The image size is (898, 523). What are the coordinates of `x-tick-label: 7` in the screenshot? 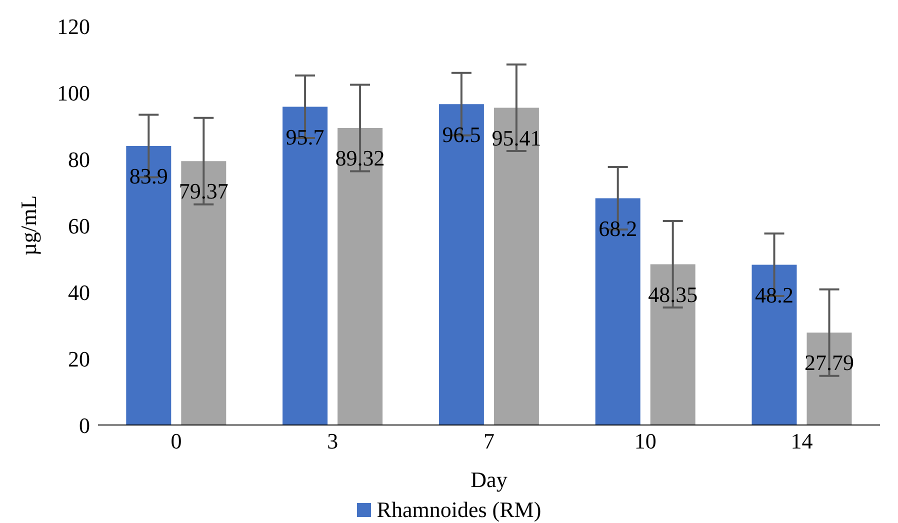 It's located at (489, 441).